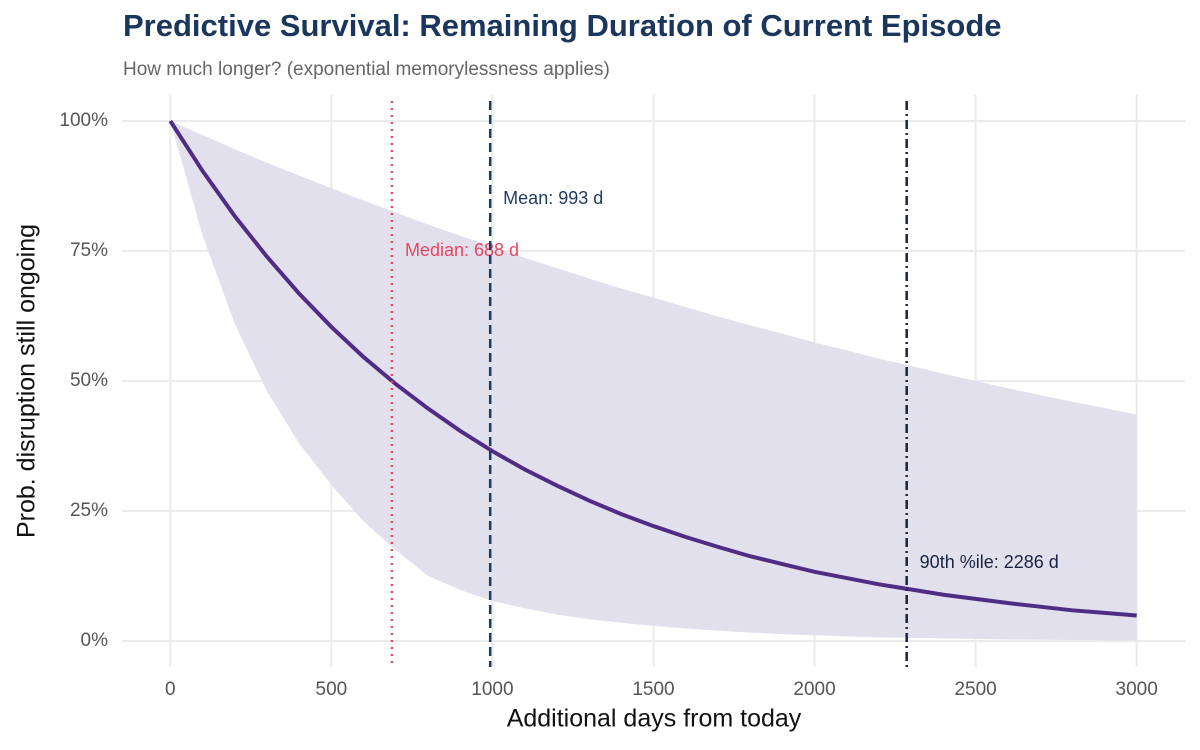 The height and width of the screenshot is (750, 1200). Describe the element at coordinates (89, 250) in the screenshot. I see `y-tick-label: 75%` at that location.